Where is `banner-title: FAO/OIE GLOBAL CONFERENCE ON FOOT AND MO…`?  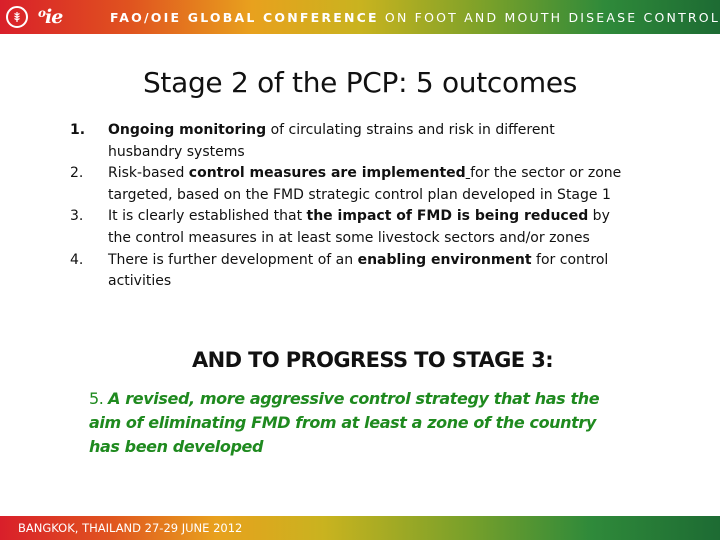
banner-title: FAO/OIE GLOBAL CONFERENCE ON FOOT AND MO… is located at coordinates (415, 17).